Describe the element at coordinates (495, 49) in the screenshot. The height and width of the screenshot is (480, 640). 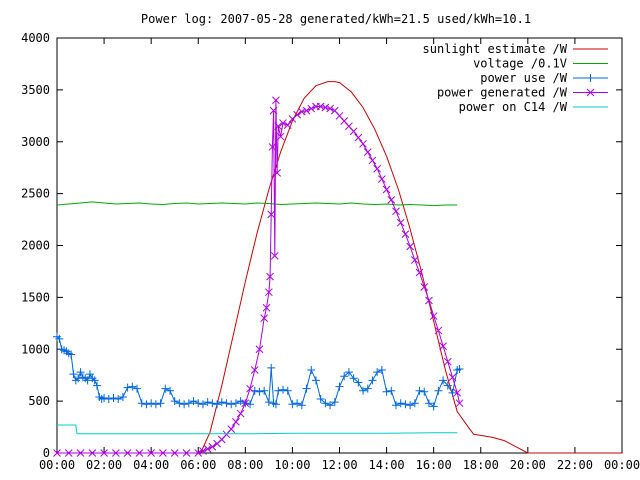
I see `legend-label: sunlight estimate /W` at that location.